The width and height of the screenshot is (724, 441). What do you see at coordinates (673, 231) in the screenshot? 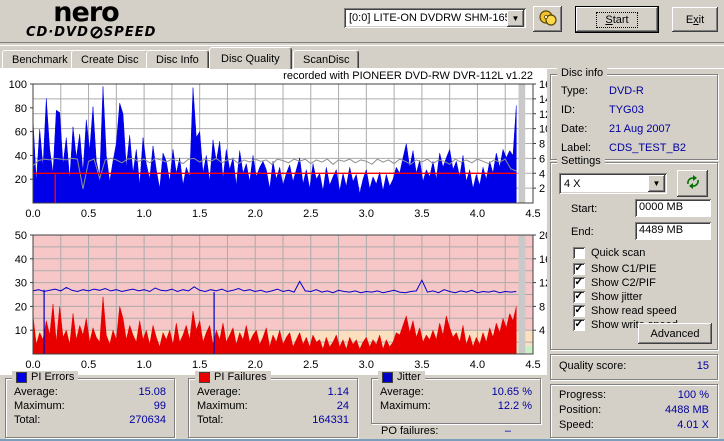
I see `end-field: 4489 MB` at bounding box center [673, 231].